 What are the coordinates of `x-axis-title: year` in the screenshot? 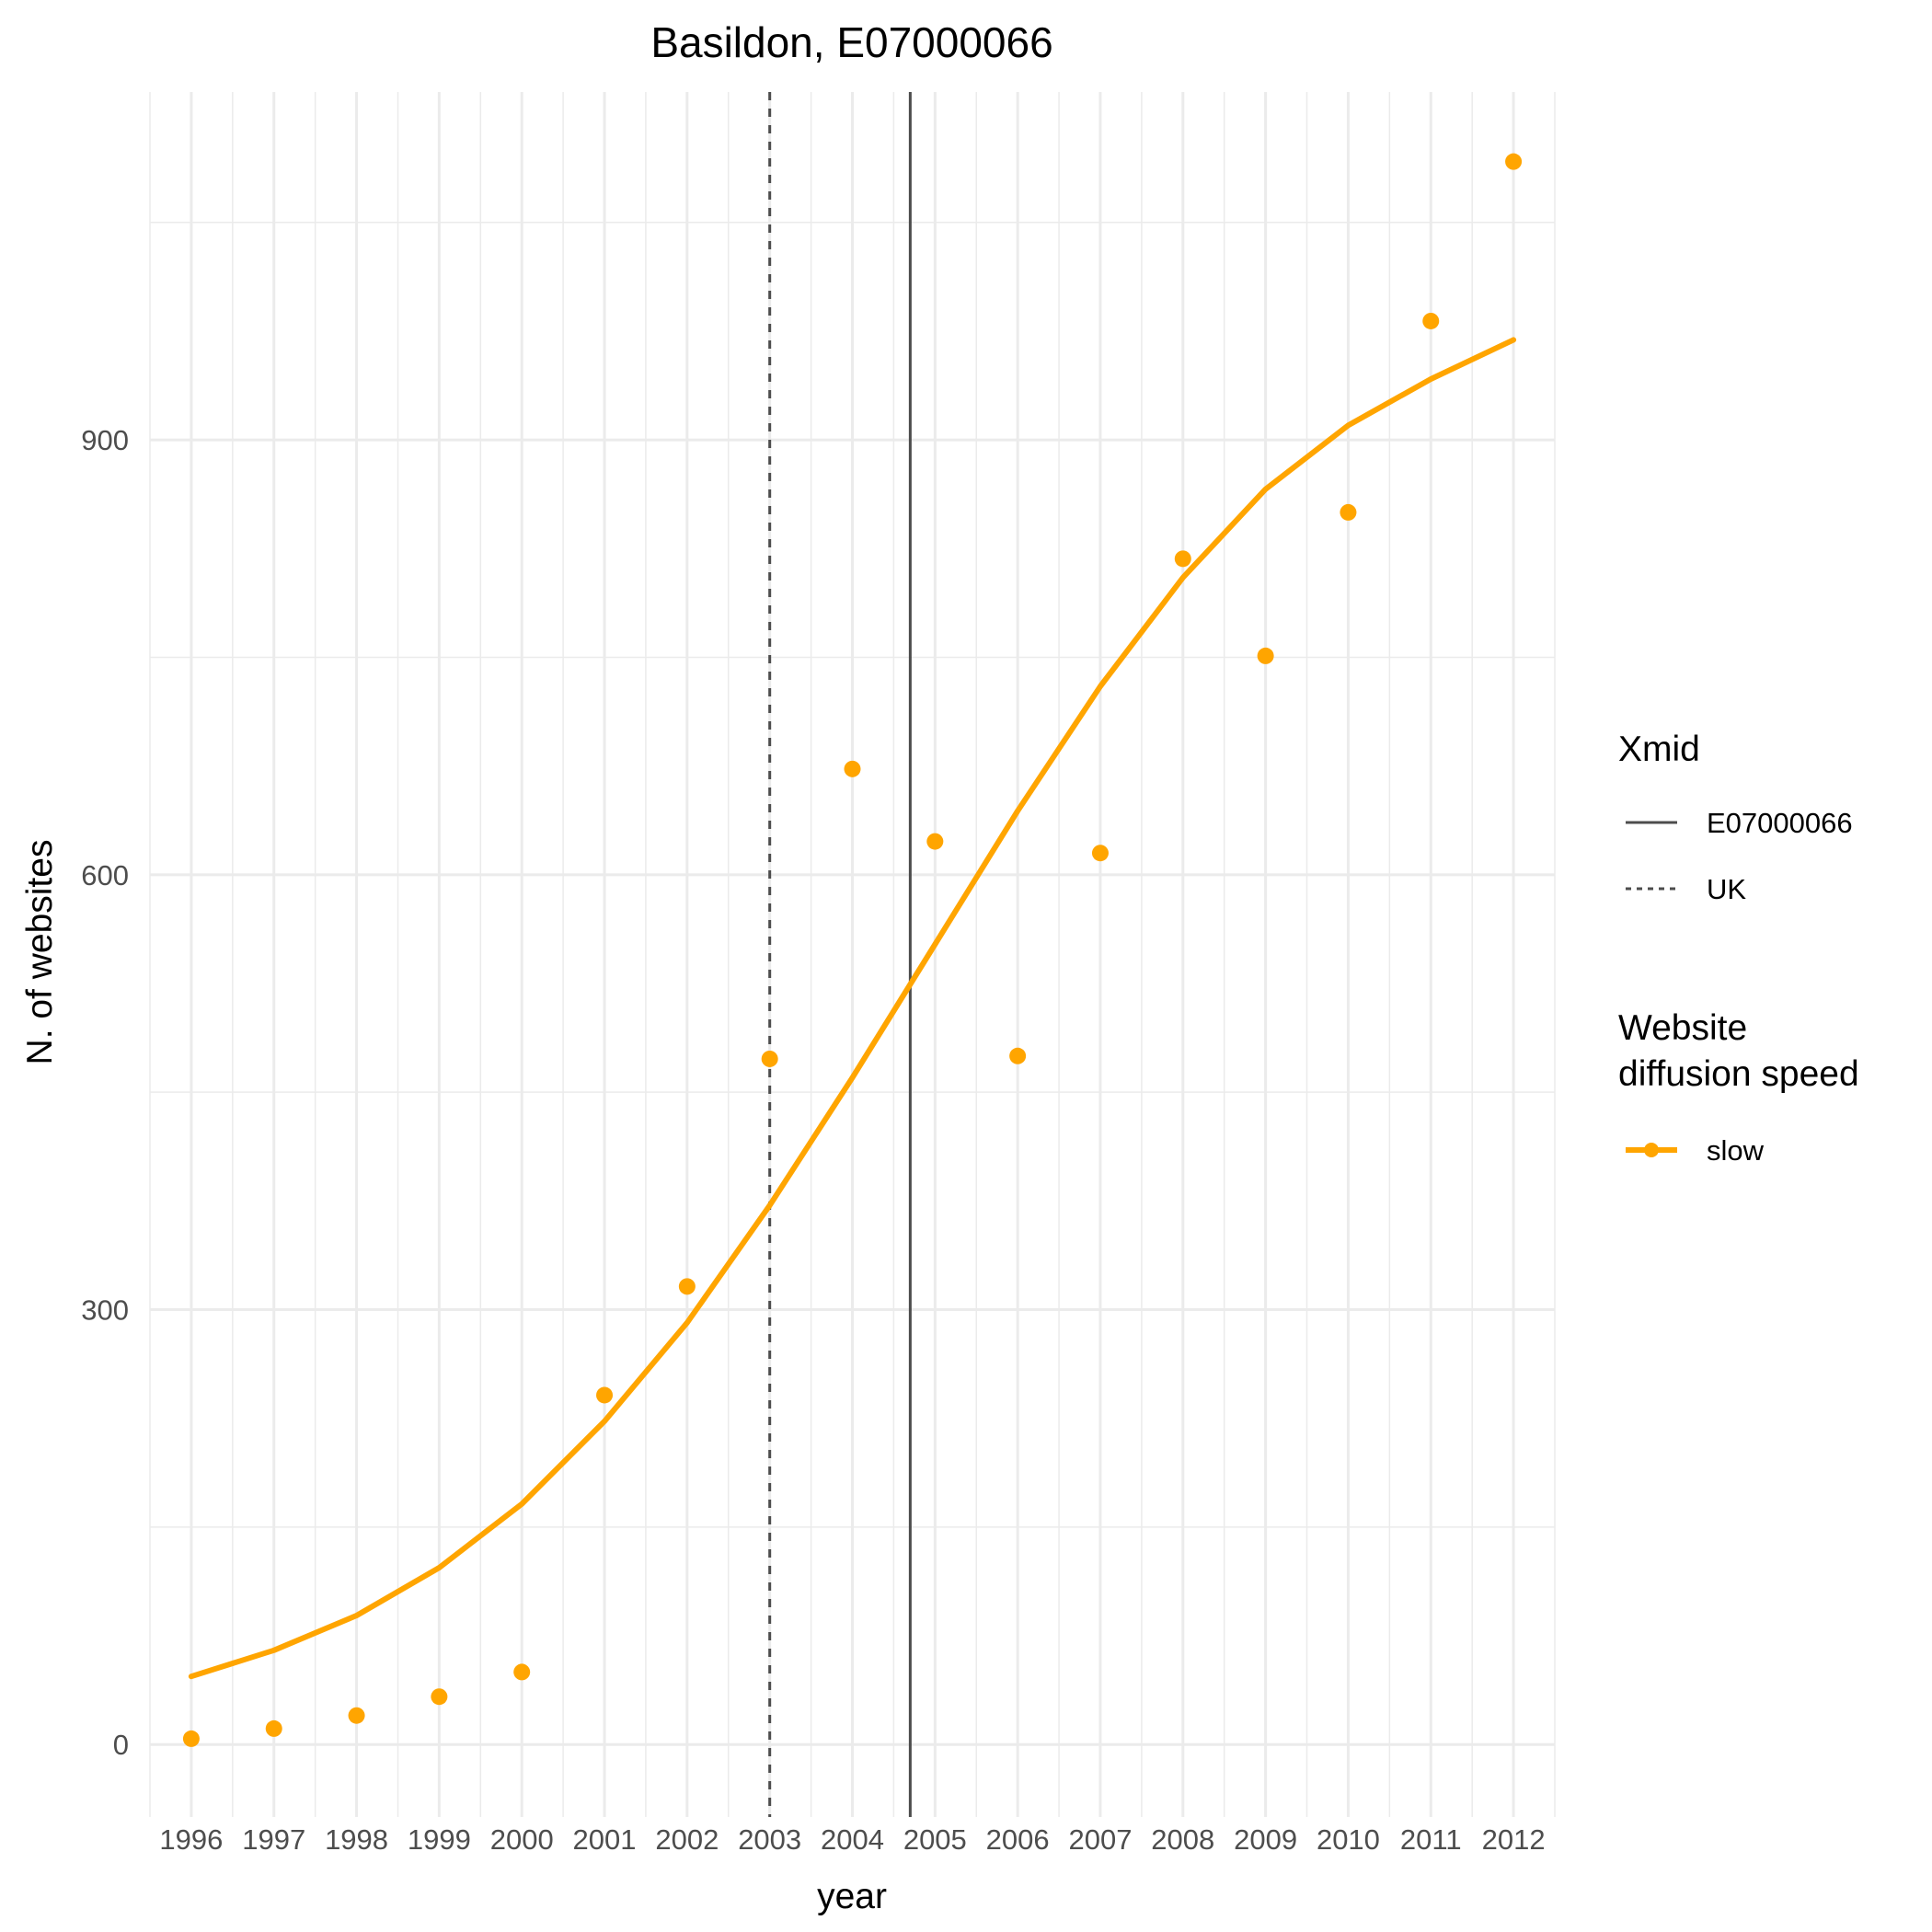 It's located at (852, 1896).